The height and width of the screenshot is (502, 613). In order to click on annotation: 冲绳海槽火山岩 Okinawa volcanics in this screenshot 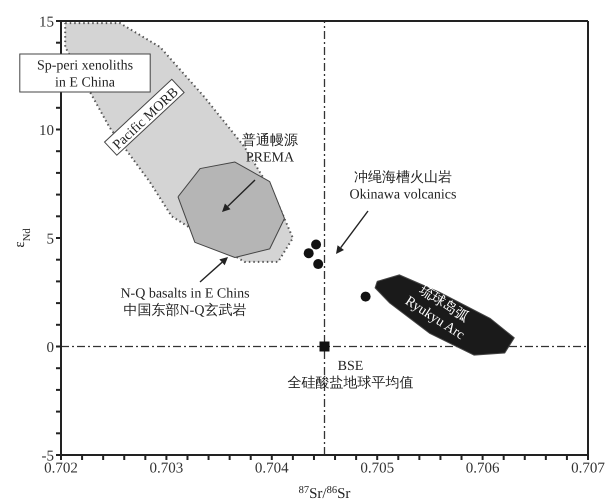, I will do `click(403, 186)`.